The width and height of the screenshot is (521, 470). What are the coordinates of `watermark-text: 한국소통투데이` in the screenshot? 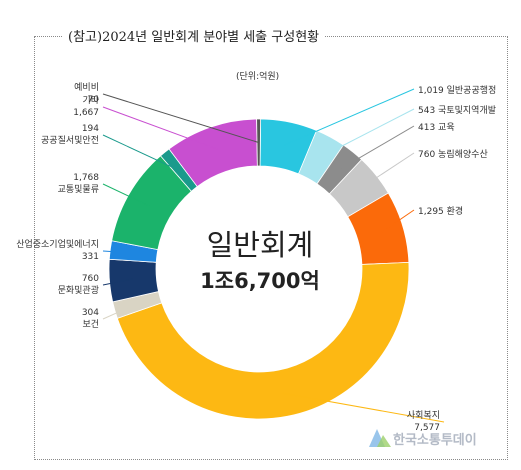 It's located at (435, 440).